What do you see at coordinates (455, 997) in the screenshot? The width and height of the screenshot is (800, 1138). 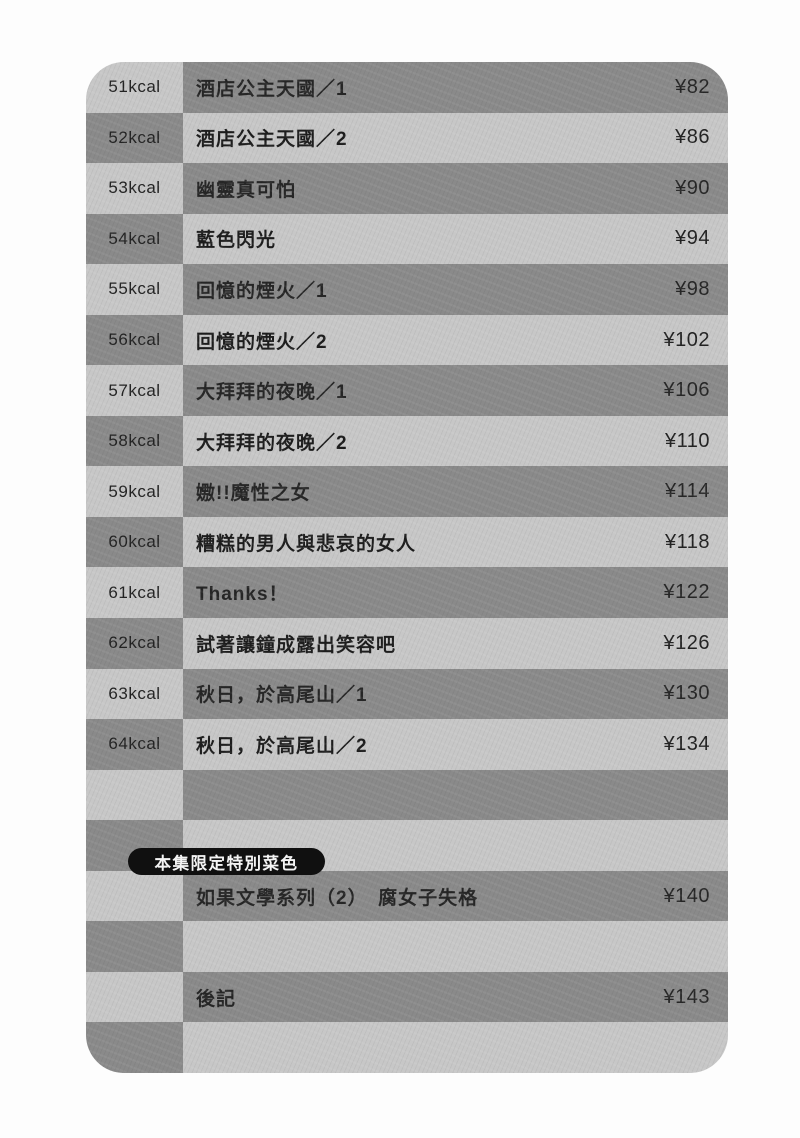 I see `toc-row-main: 後記 ¥143` at bounding box center [455, 997].